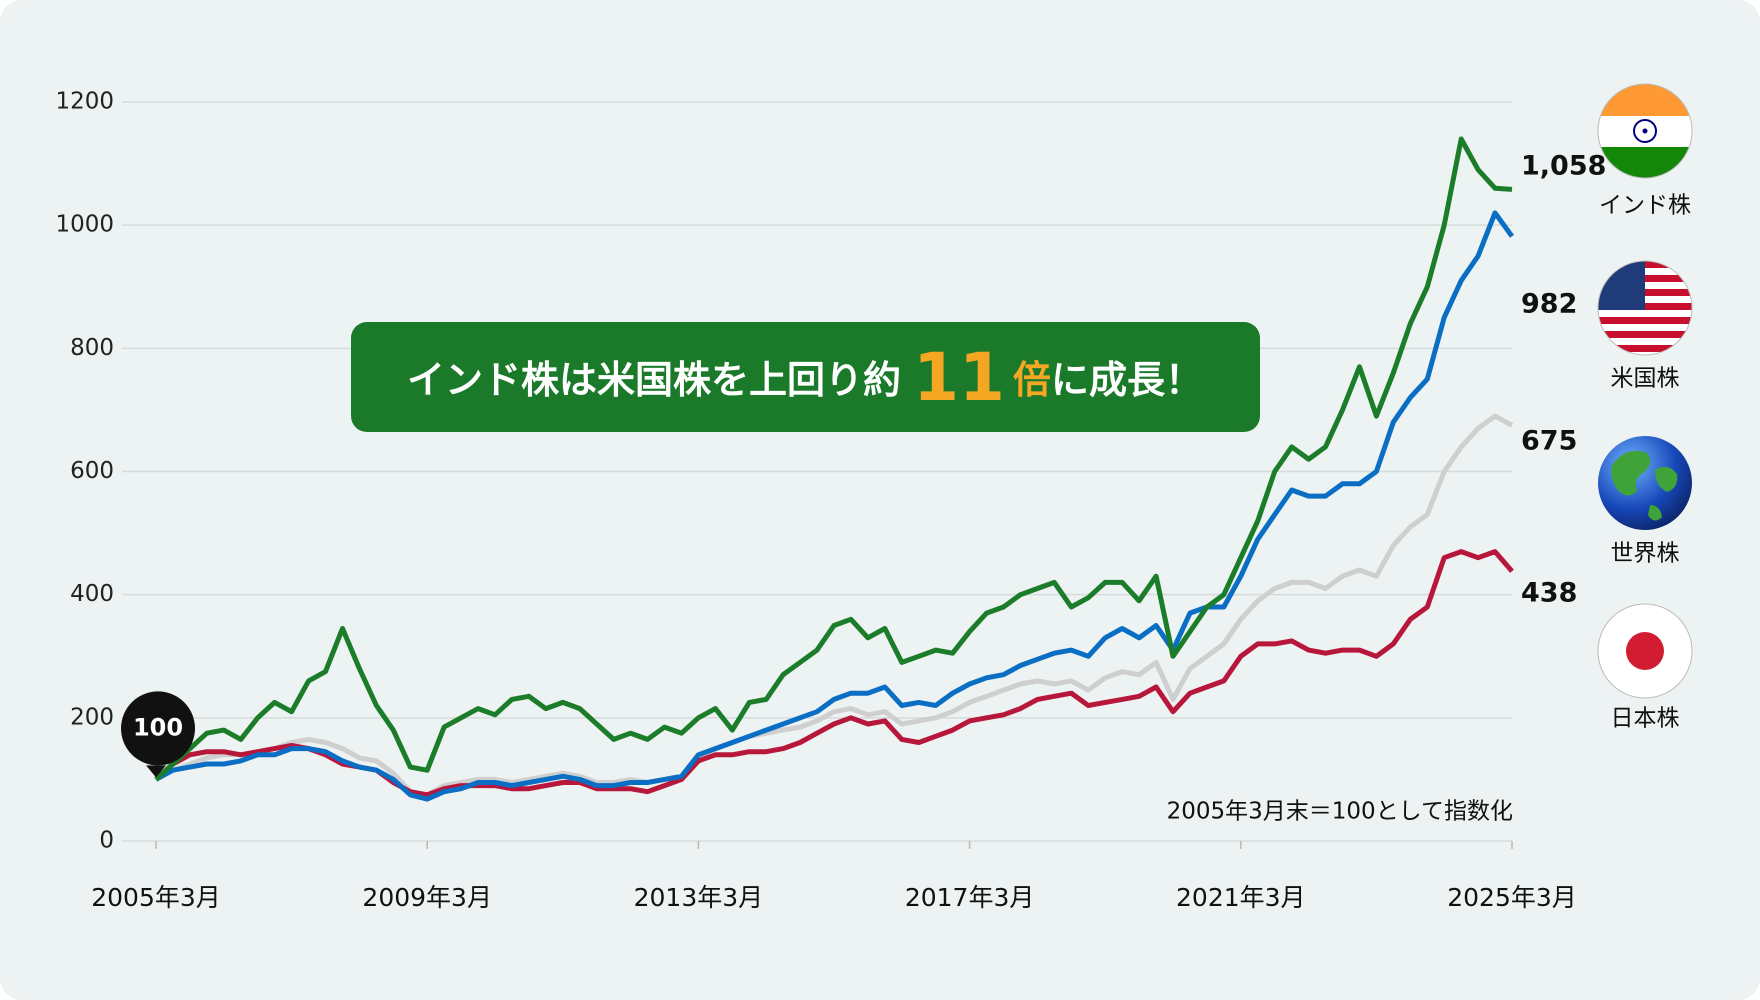  What do you see at coordinates (970, 897) in the screenshot?
I see `x-tick-label: 2017年3月` at bounding box center [970, 897].